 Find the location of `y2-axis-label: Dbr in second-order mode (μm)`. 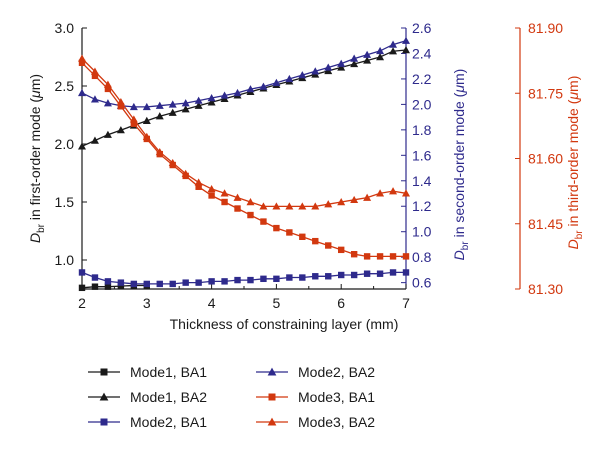

y2-axis-label: Dbr in second-order mode (μm) is located at coordinates (461, 165).